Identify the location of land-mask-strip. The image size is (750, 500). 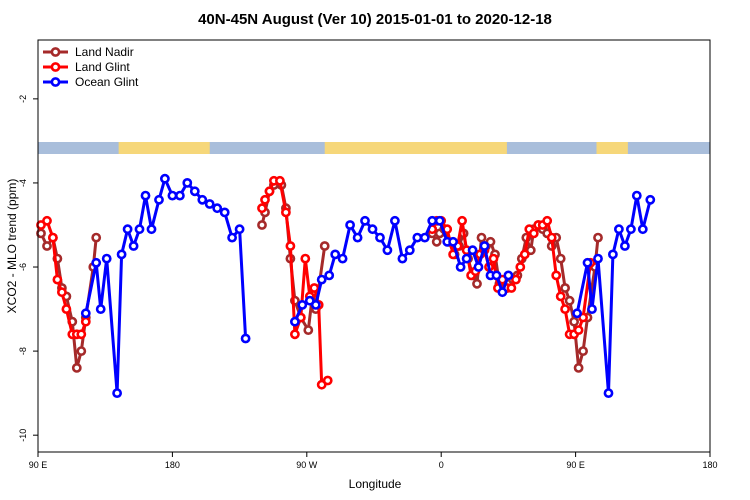
(374, 148).